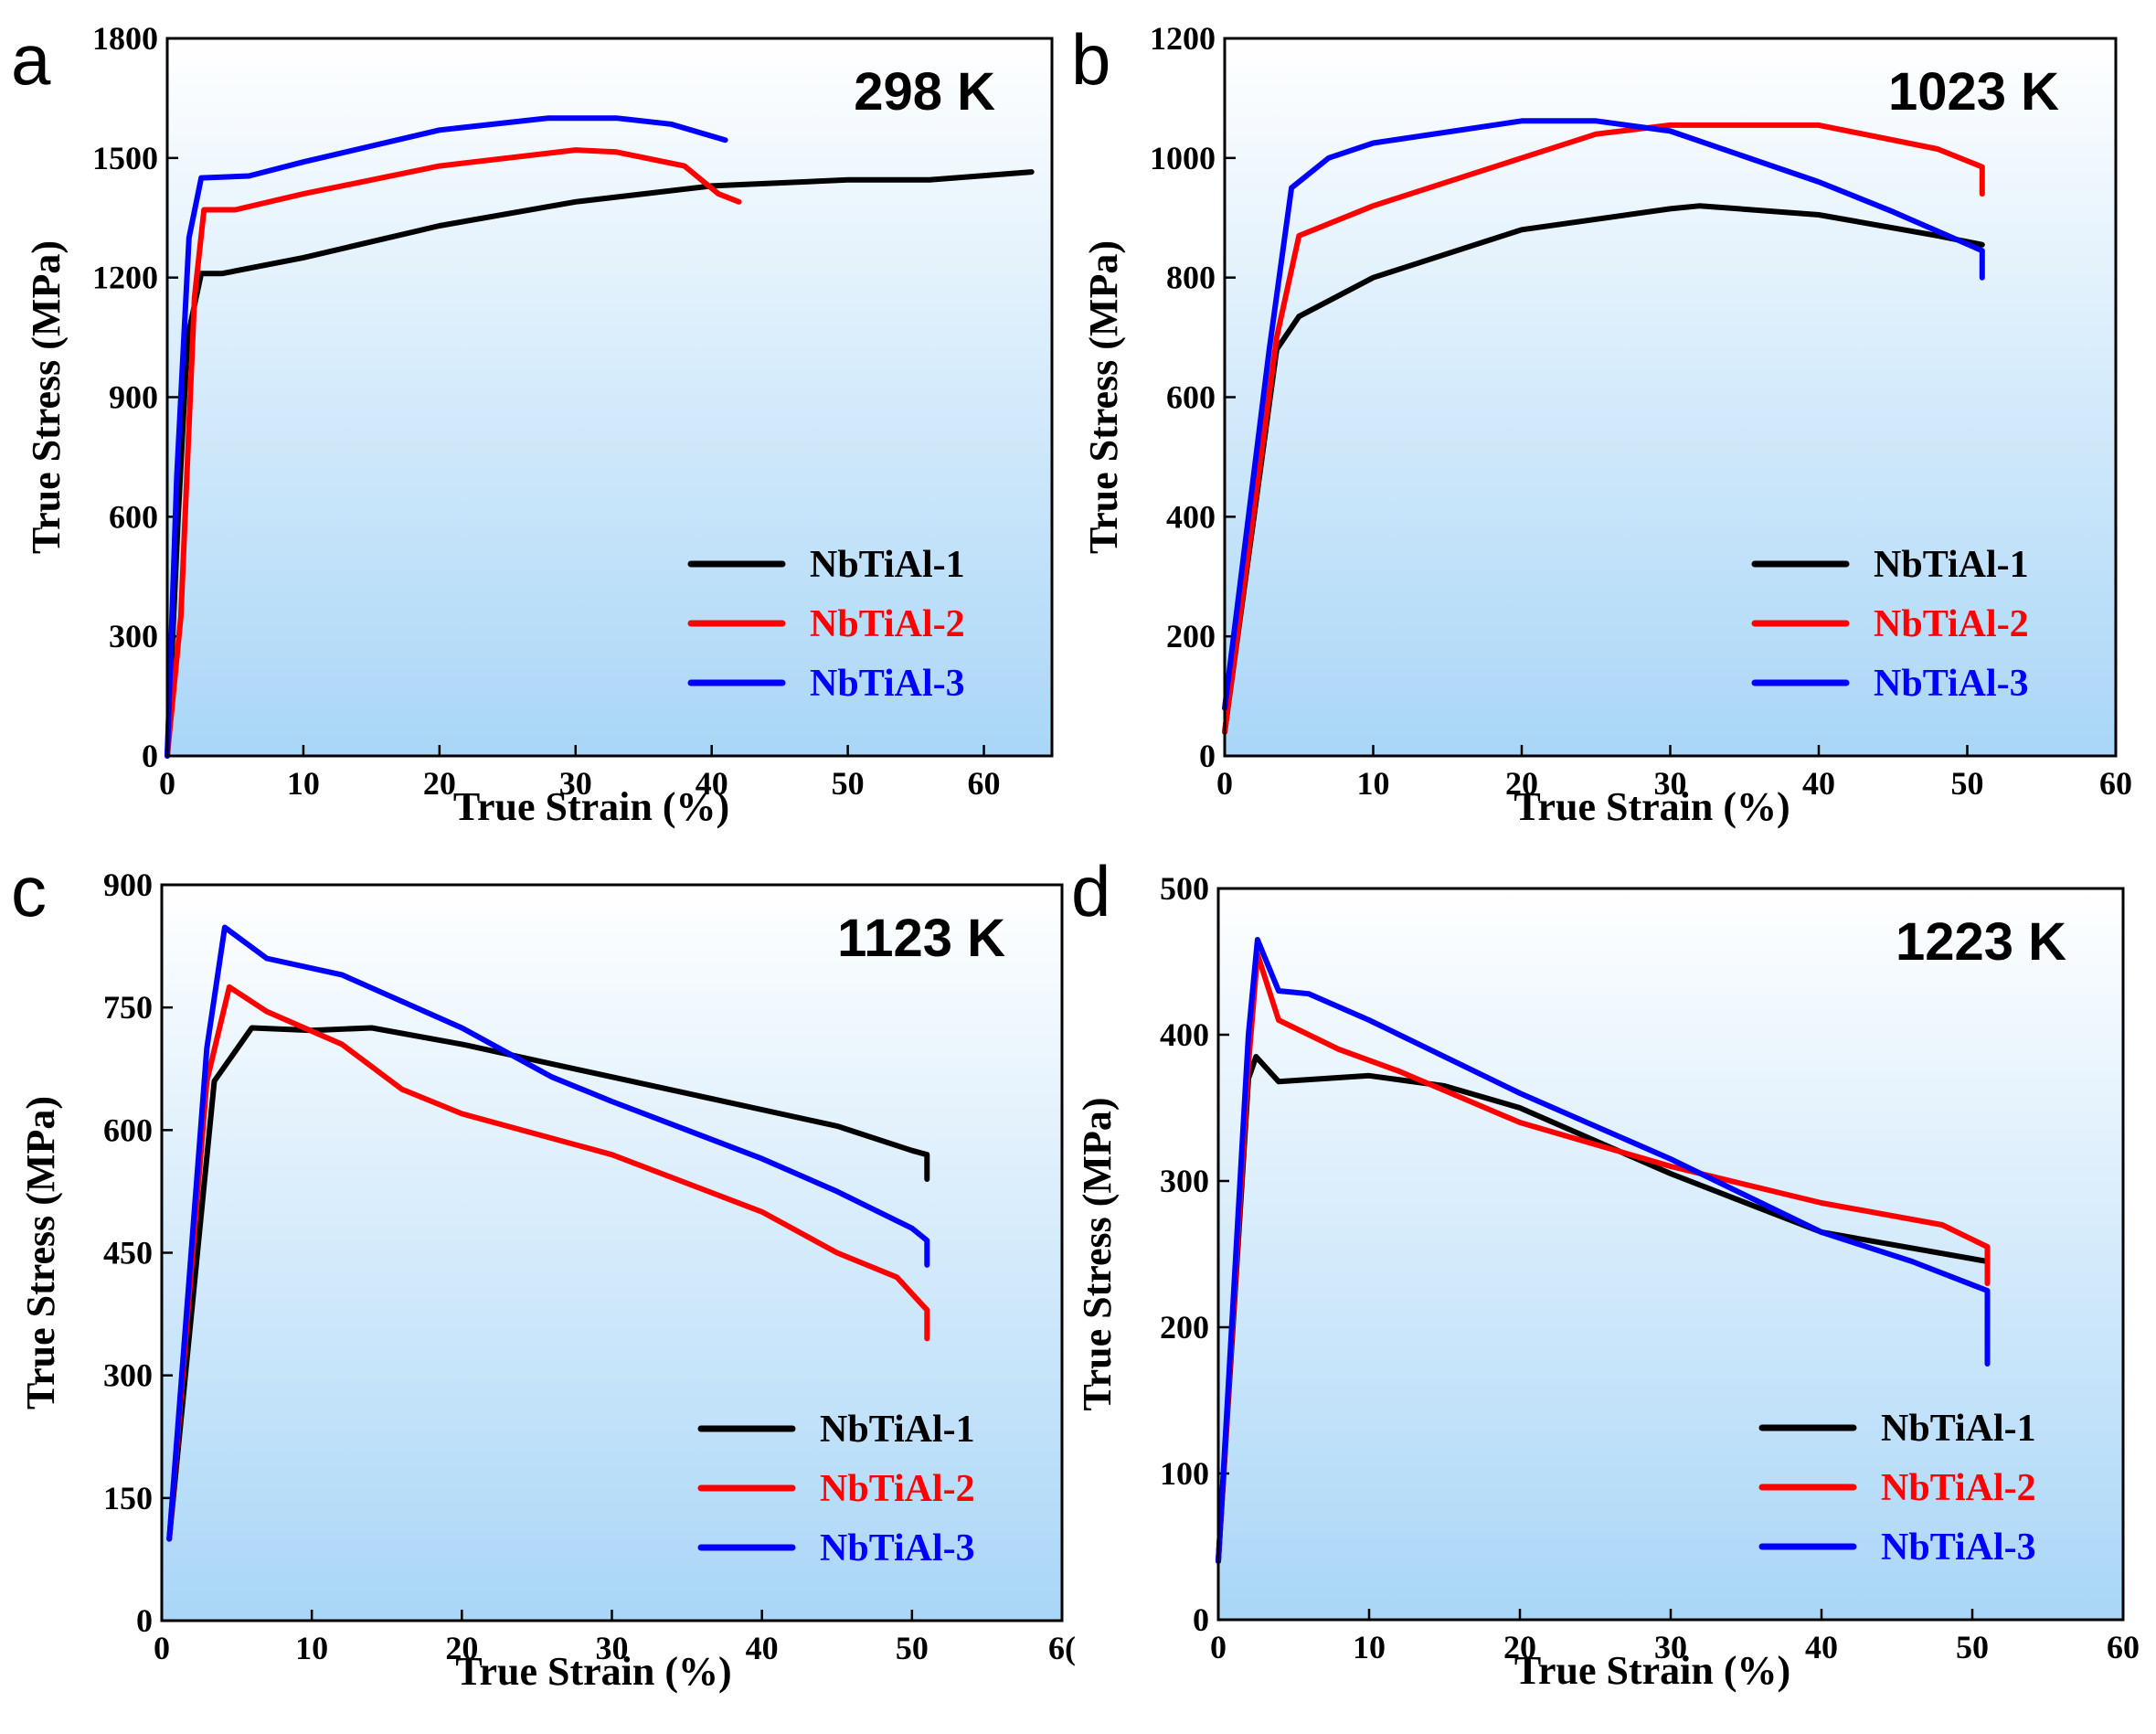  Describe the element at coordinates (1191, 278) in the screenshot. I see `y-tick-label: 800` at that location.